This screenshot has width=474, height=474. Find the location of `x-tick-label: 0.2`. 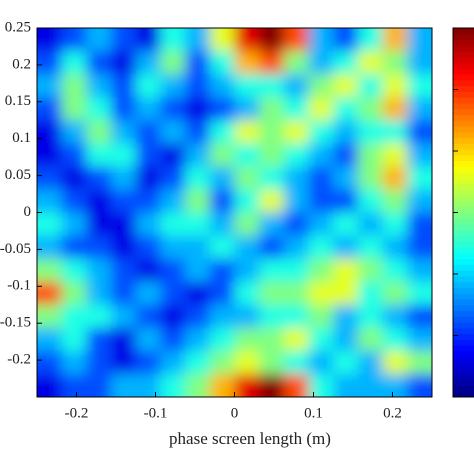

x-tick-label: 0.2 is located at coordinates (392, 413).